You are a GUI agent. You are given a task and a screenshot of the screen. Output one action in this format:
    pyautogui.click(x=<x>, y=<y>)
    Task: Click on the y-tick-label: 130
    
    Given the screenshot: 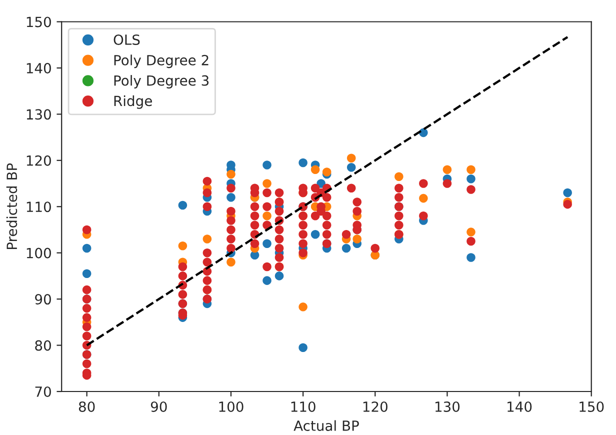 What is the action you would take?
    pyautogui.click(x=38, y=114)
    